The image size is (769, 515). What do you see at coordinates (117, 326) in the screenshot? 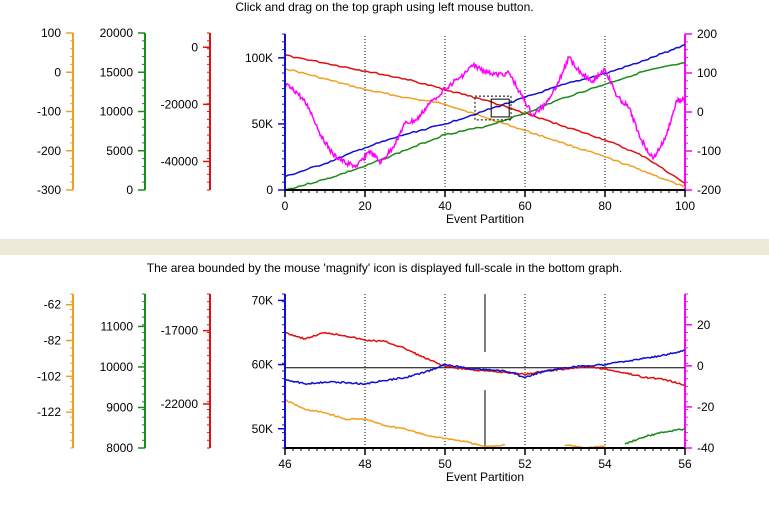
I see `green-tick-label: 11000` at bounding box center [117, 326].